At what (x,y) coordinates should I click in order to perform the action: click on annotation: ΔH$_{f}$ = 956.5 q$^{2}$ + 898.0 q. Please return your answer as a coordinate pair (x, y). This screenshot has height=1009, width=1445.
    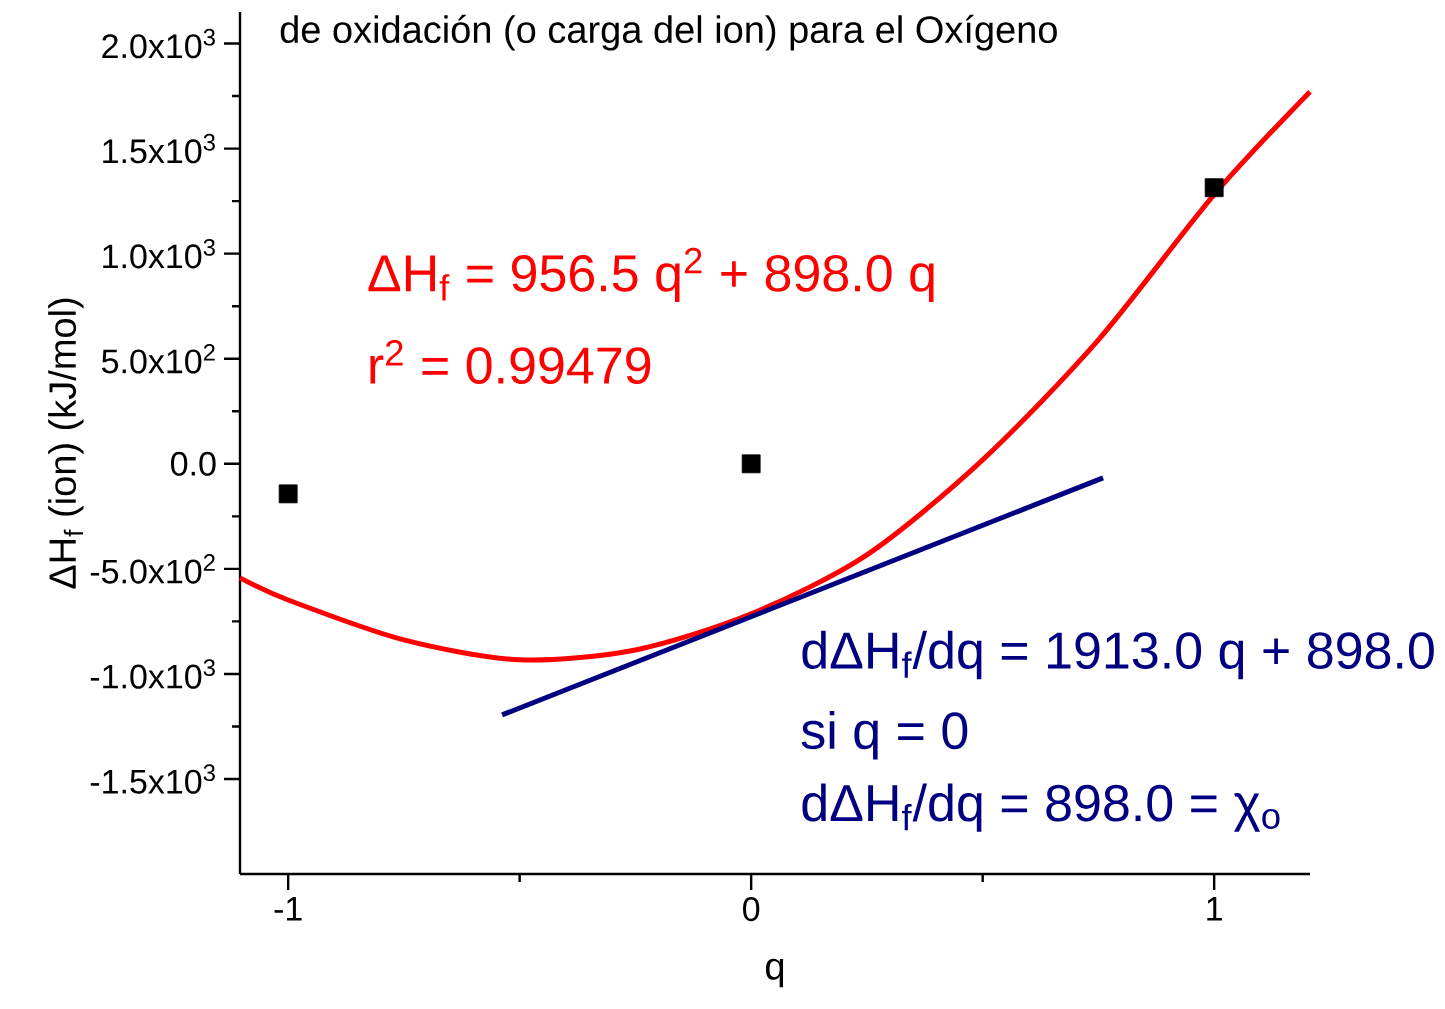
    Looking at the image, I should click on (651, 275).